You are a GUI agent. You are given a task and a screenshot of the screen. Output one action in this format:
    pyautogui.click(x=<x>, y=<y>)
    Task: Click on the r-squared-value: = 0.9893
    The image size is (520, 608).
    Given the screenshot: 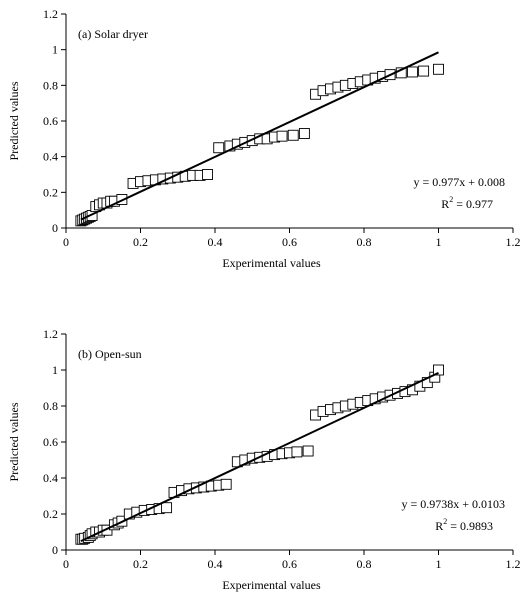 What is the action you would take?
    pyautogui.click(x=470, y=526)
    